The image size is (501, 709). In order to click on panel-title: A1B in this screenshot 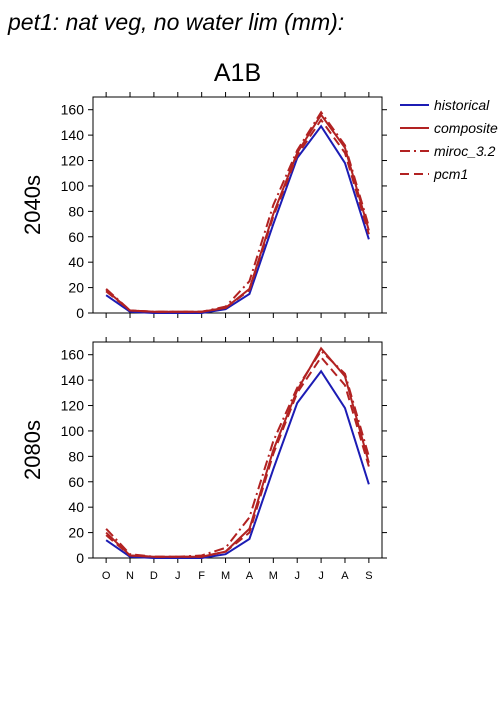, I will do `click(237, 73)`.